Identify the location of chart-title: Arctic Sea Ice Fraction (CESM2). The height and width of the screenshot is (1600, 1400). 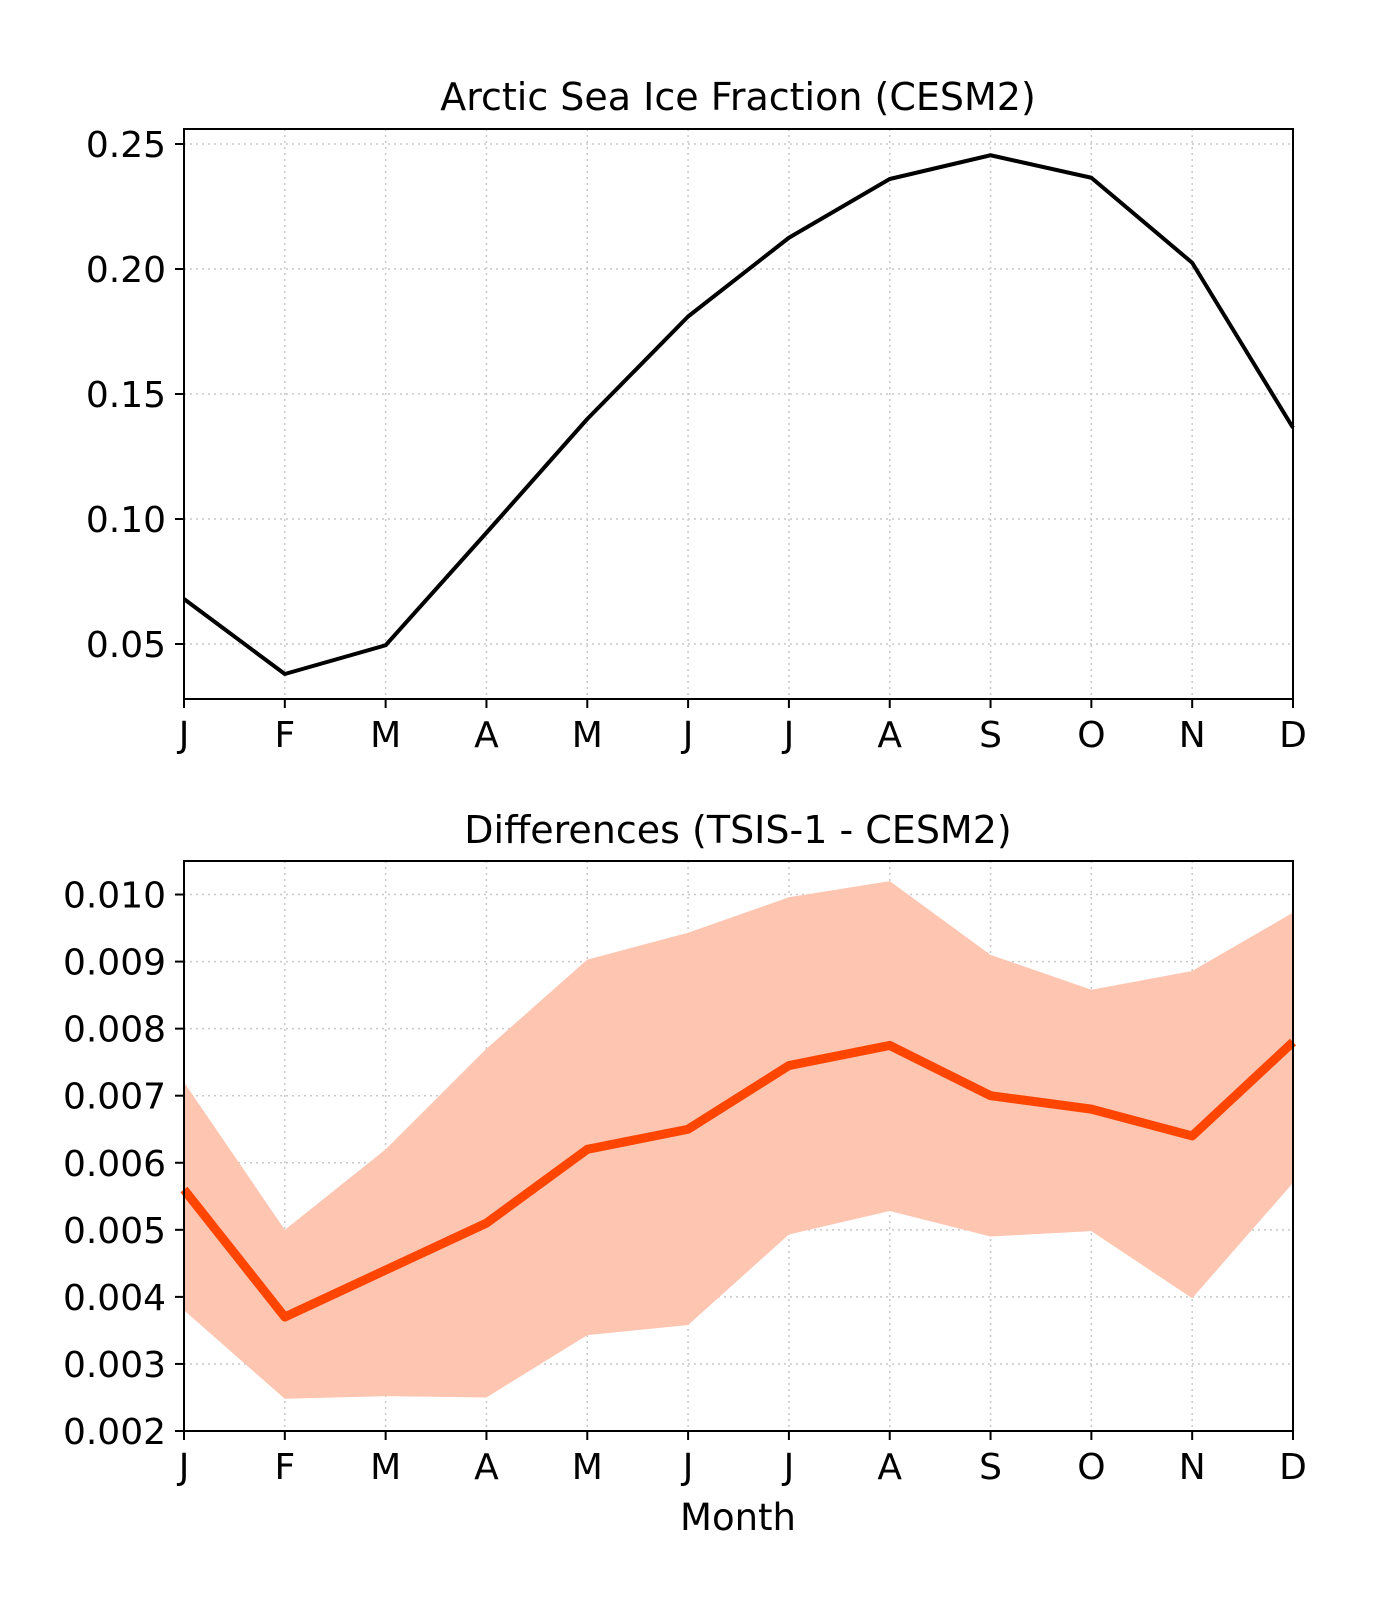
(738, 97).